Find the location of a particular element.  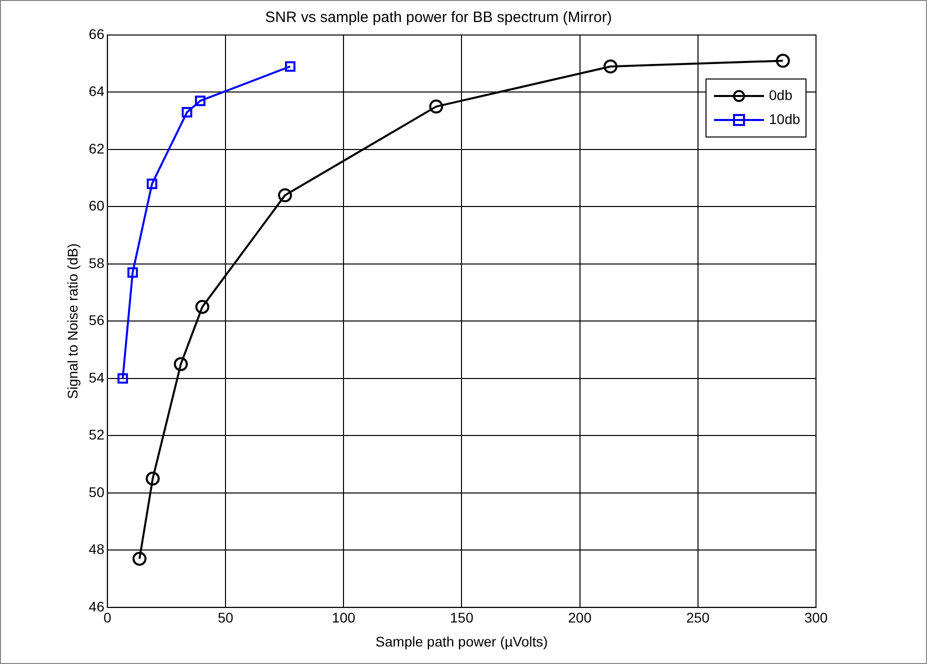

x-tick-label: 0 is located at coordinates (107, 618).